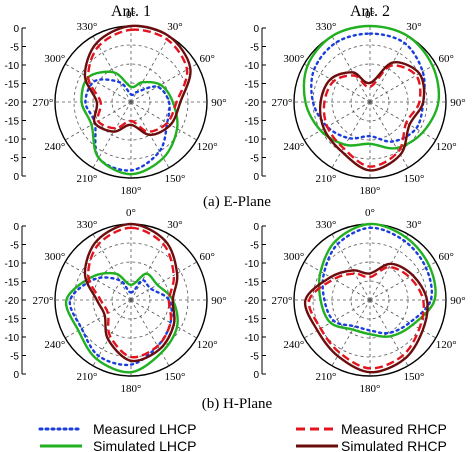 The height and width of the screenshot is (452, 474). What do you see at coordinates (394, 429) in the screenshot?
I see `legend-label-measured-rhcp: Measured RHCP` at bounding box center [394, 429].